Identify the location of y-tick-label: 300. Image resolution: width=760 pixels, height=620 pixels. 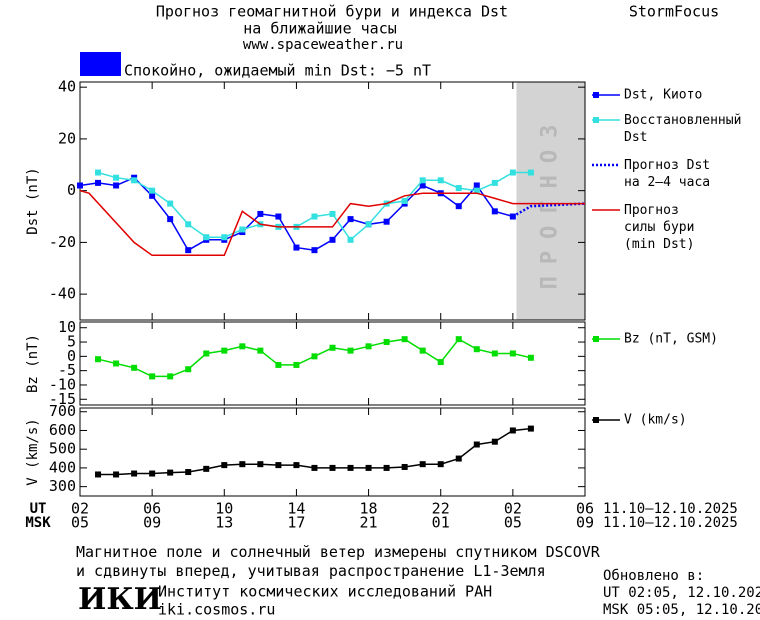
(62, 486).